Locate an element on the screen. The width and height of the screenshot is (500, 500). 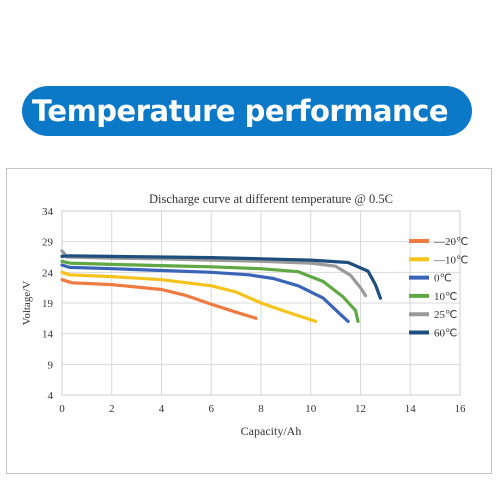
y-axis-label: Voltage/V is located at coordinates (27, 303).